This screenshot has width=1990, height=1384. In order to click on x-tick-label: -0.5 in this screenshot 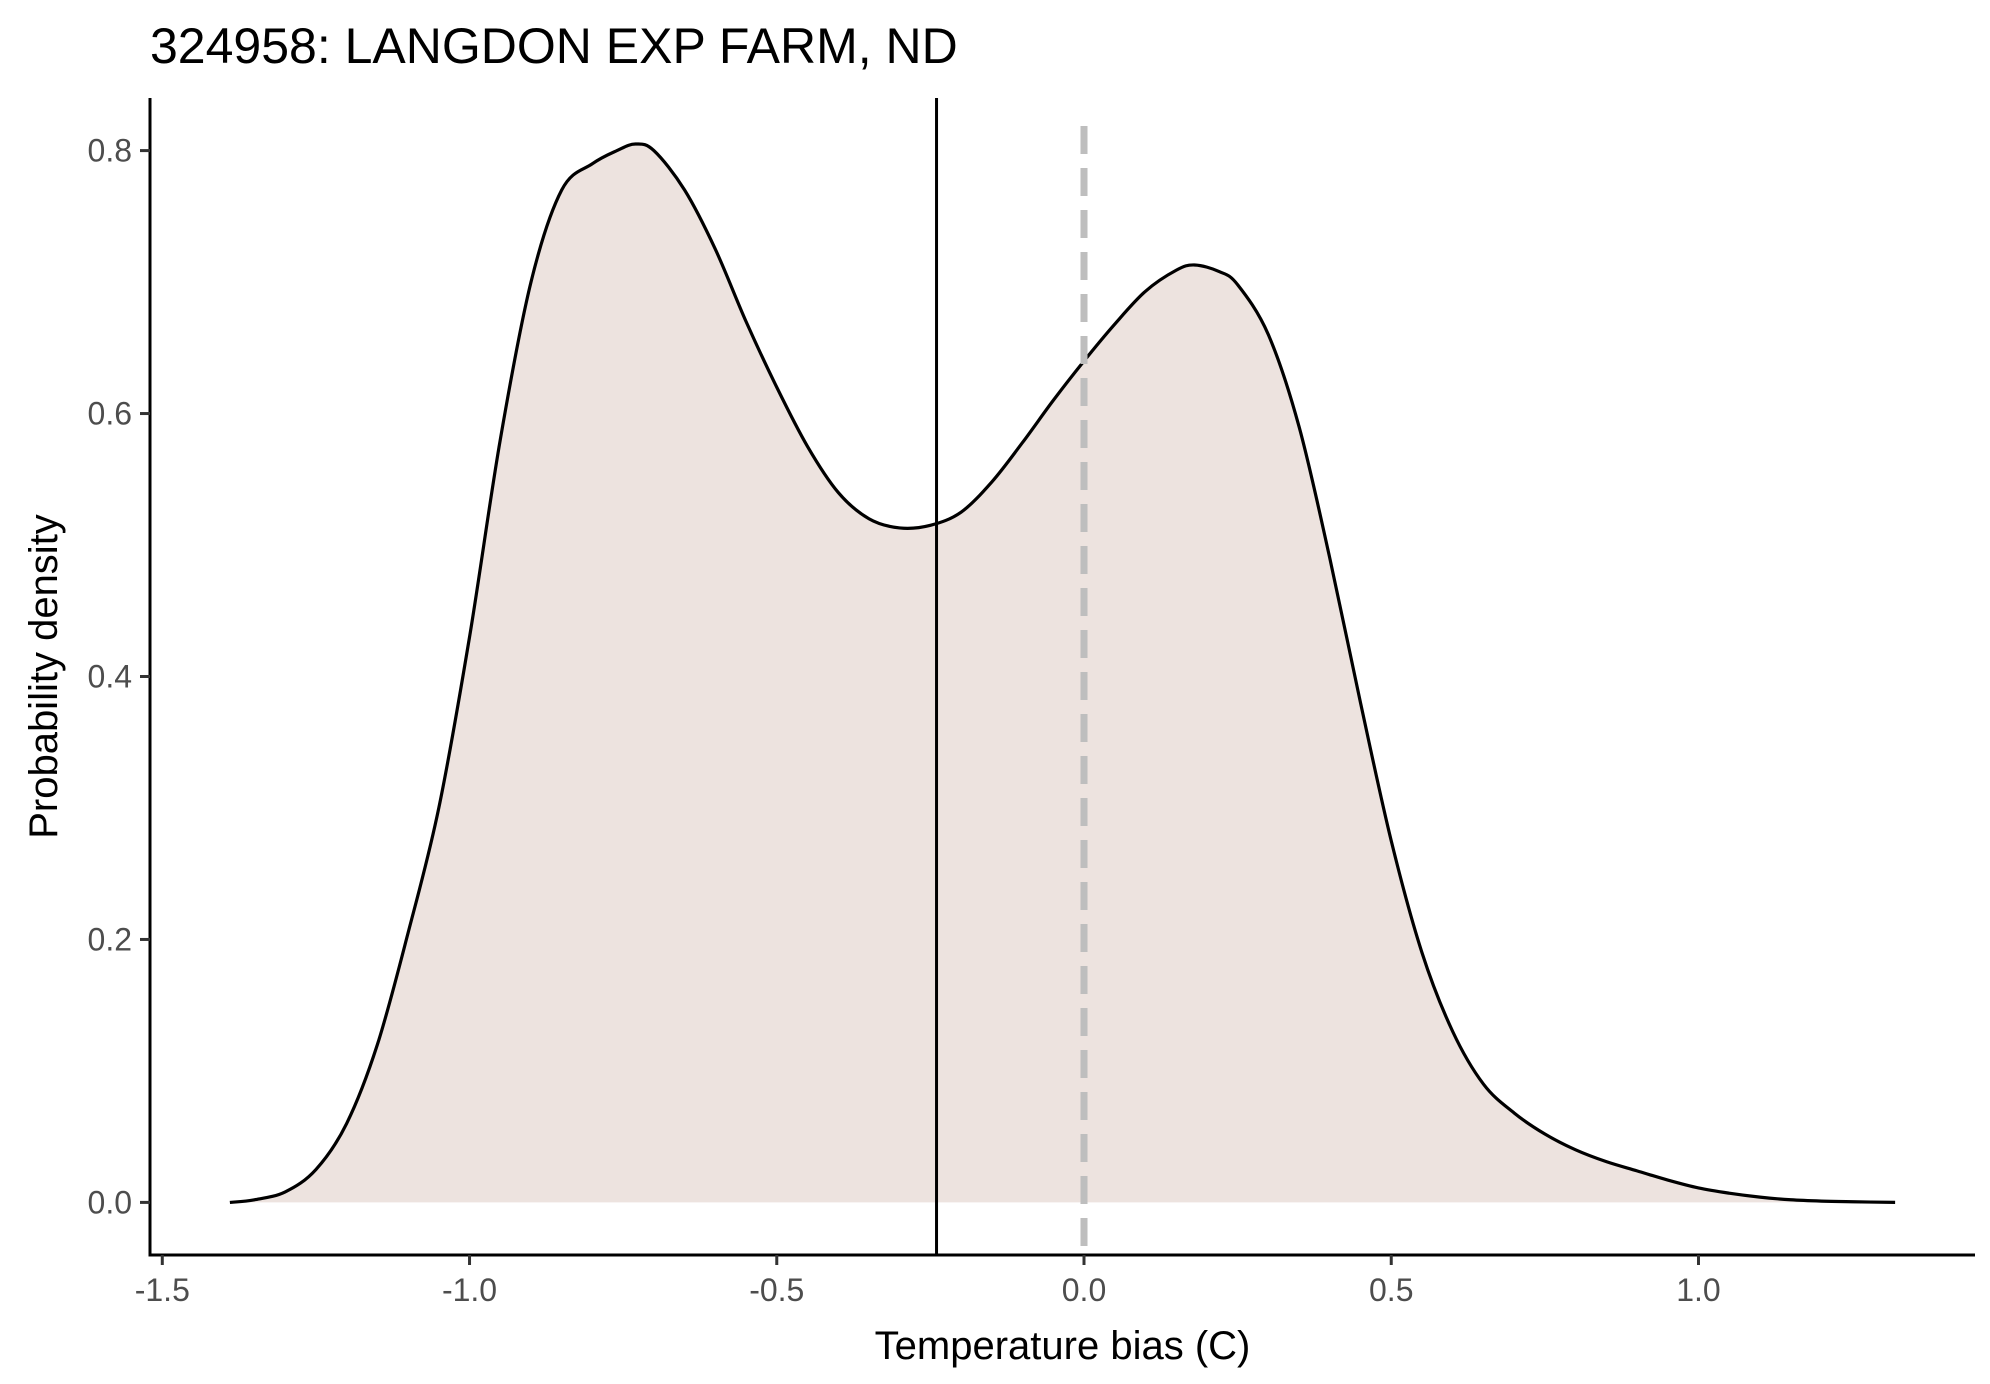, I will do `click(776, 1290)`.